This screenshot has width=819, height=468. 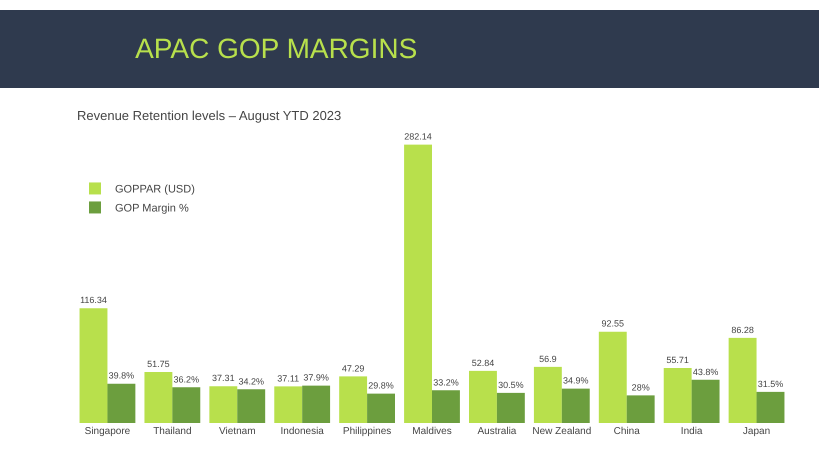 What do you see at coordinates (446, 382) in the screenshot?
I see `data-label: 33.2%` at bounding box center [446, 382].